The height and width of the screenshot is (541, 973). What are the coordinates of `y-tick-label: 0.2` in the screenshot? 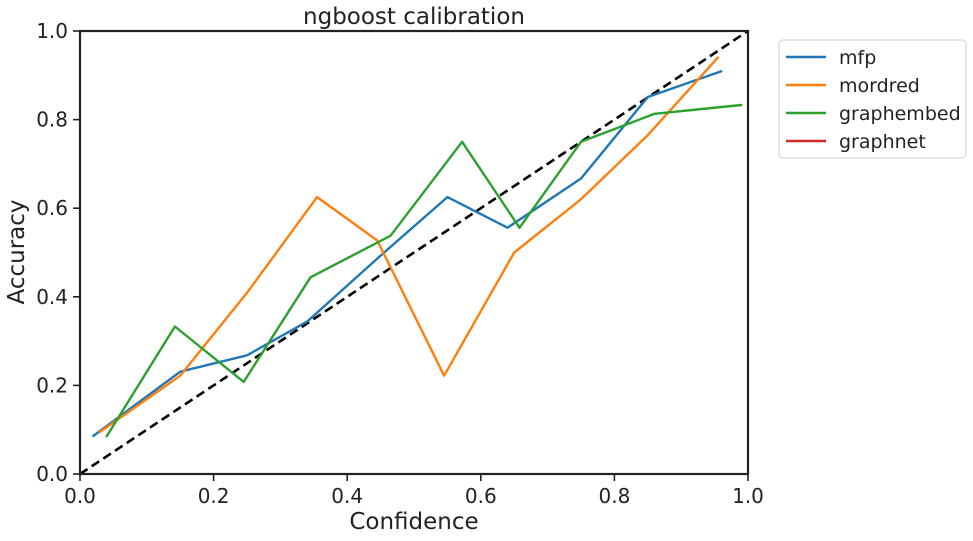 It's located at (52, 385).